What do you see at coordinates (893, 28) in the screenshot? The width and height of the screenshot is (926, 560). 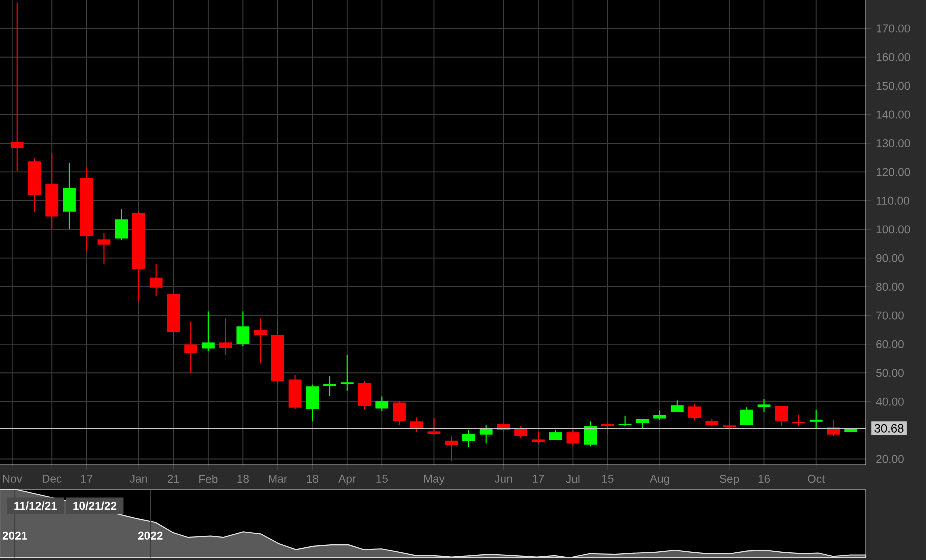 I see `y-tick-label: 170.00` at bounding box center [893, 28].